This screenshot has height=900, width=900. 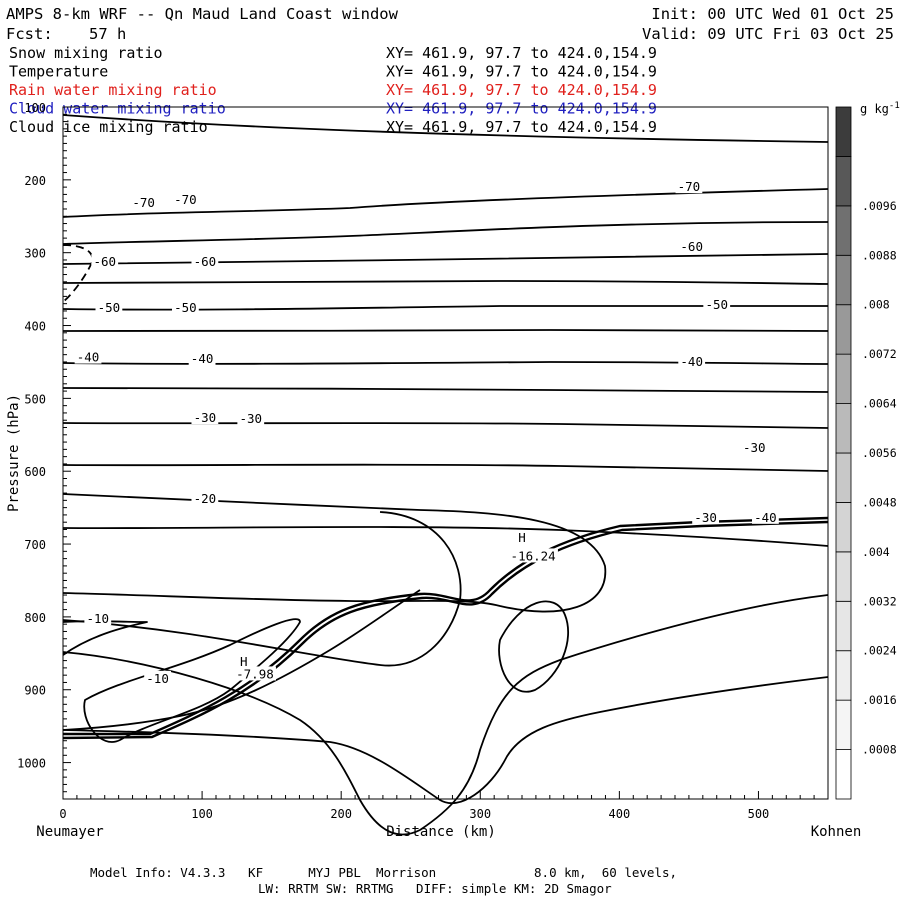 I want to click on y-tick-label: 100, so click(x=35, y=108).